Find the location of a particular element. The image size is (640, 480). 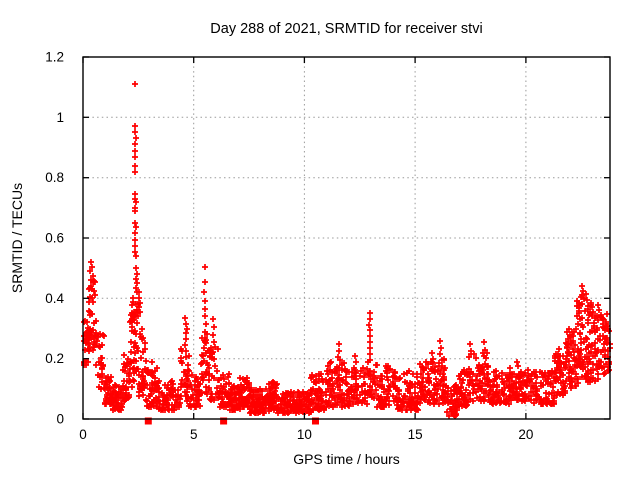

y-tick-labels: 0 0.2 0.4 0.6 0.8 1 1.2 is located at coordinates (54, 238).